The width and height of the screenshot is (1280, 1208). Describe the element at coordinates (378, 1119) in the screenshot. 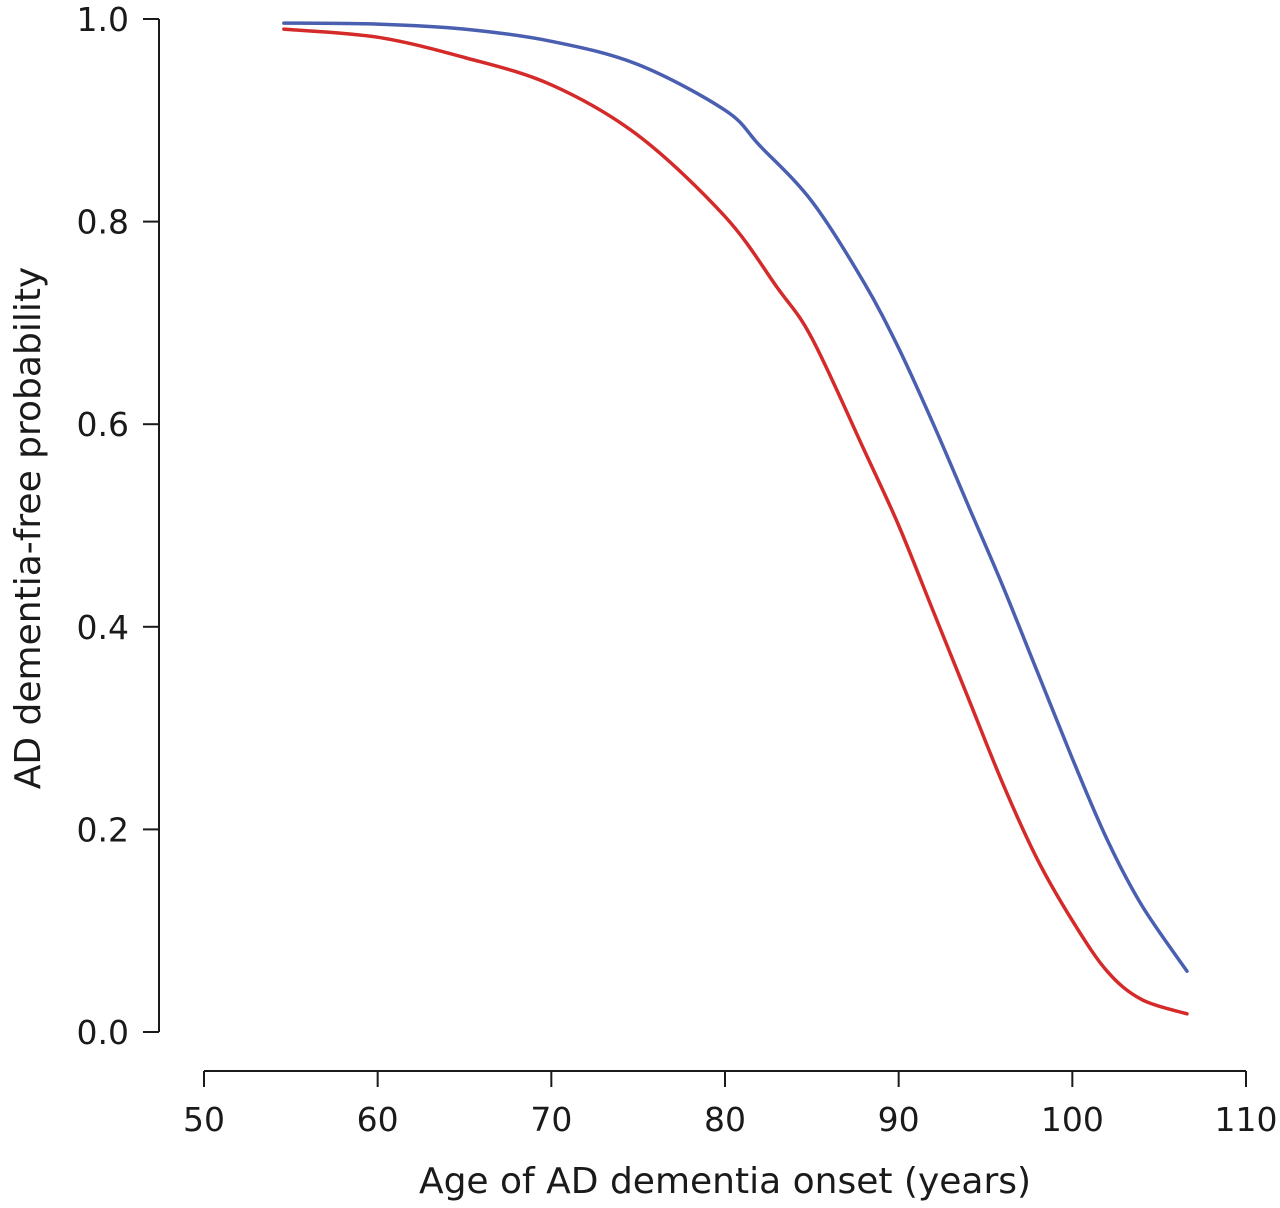

I see `x-tick-label: 60` at that location.